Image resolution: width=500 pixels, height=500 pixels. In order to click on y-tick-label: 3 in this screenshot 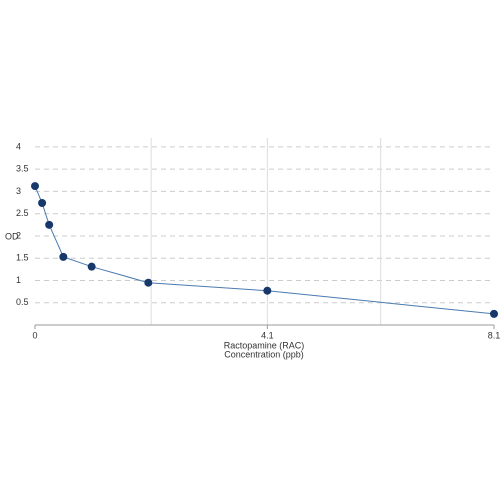, I will do `click(18, 191)`.